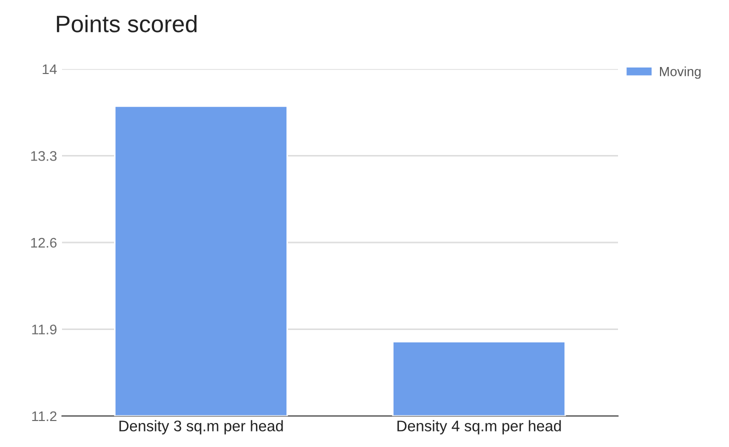  What do you see at coordinates (44, 329) in the screenshot?
I see `y-tick-label: 11.9` at bounding box center [44, 329].